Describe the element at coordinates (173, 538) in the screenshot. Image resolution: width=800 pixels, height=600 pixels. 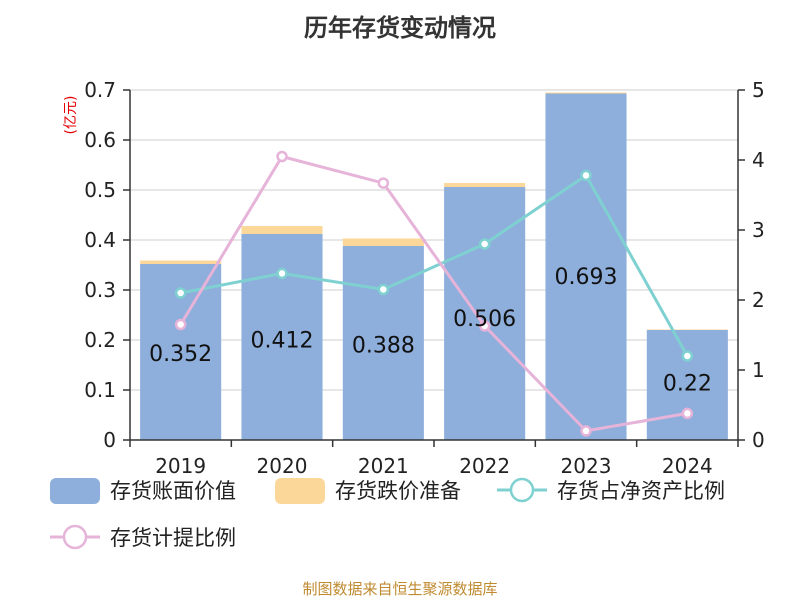
I see `legend-provision-ratio-label: 存货计提比例` at that location.